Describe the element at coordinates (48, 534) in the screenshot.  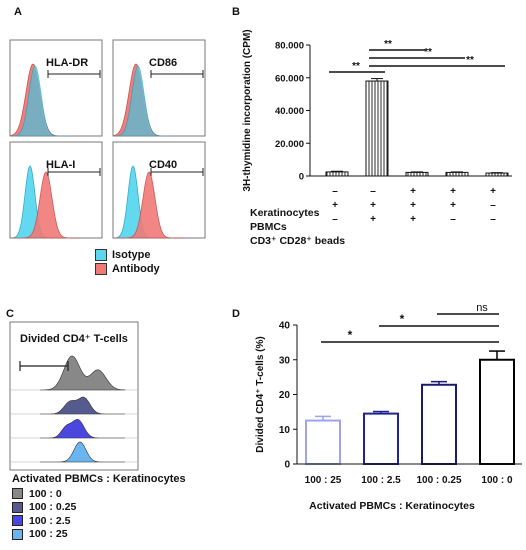
I see `legend-label: 100 : 25` at that location.